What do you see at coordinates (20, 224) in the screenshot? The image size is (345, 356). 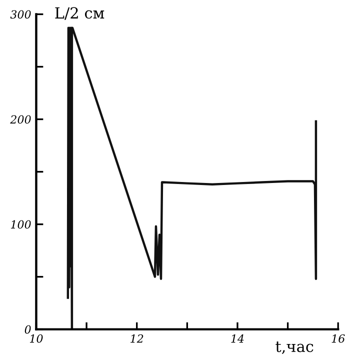 I see `y-tick-label: 100` at bounding box center [20, 224].